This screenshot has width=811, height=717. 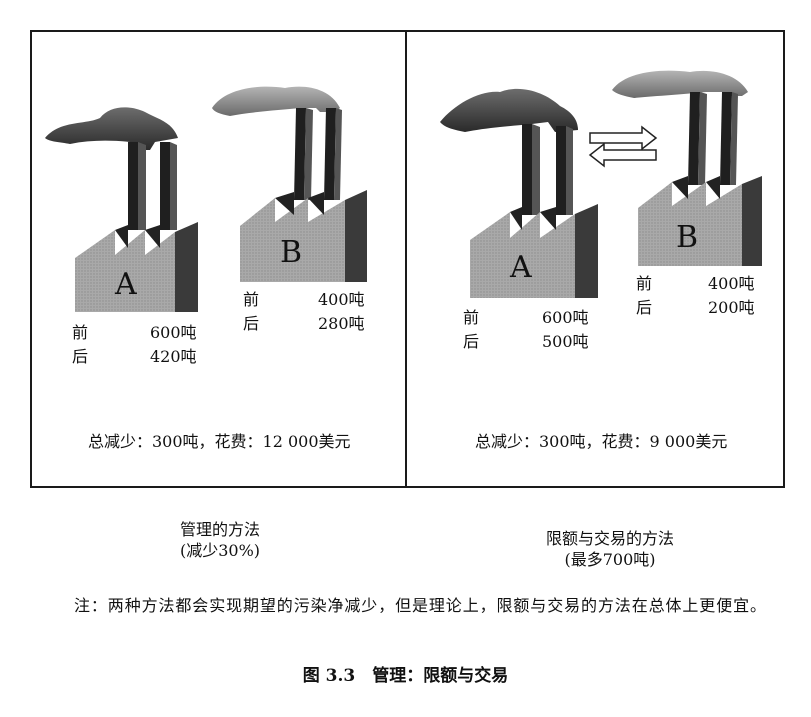 I want to click on right-a-after-label: 后, so click(x=471, y=341).